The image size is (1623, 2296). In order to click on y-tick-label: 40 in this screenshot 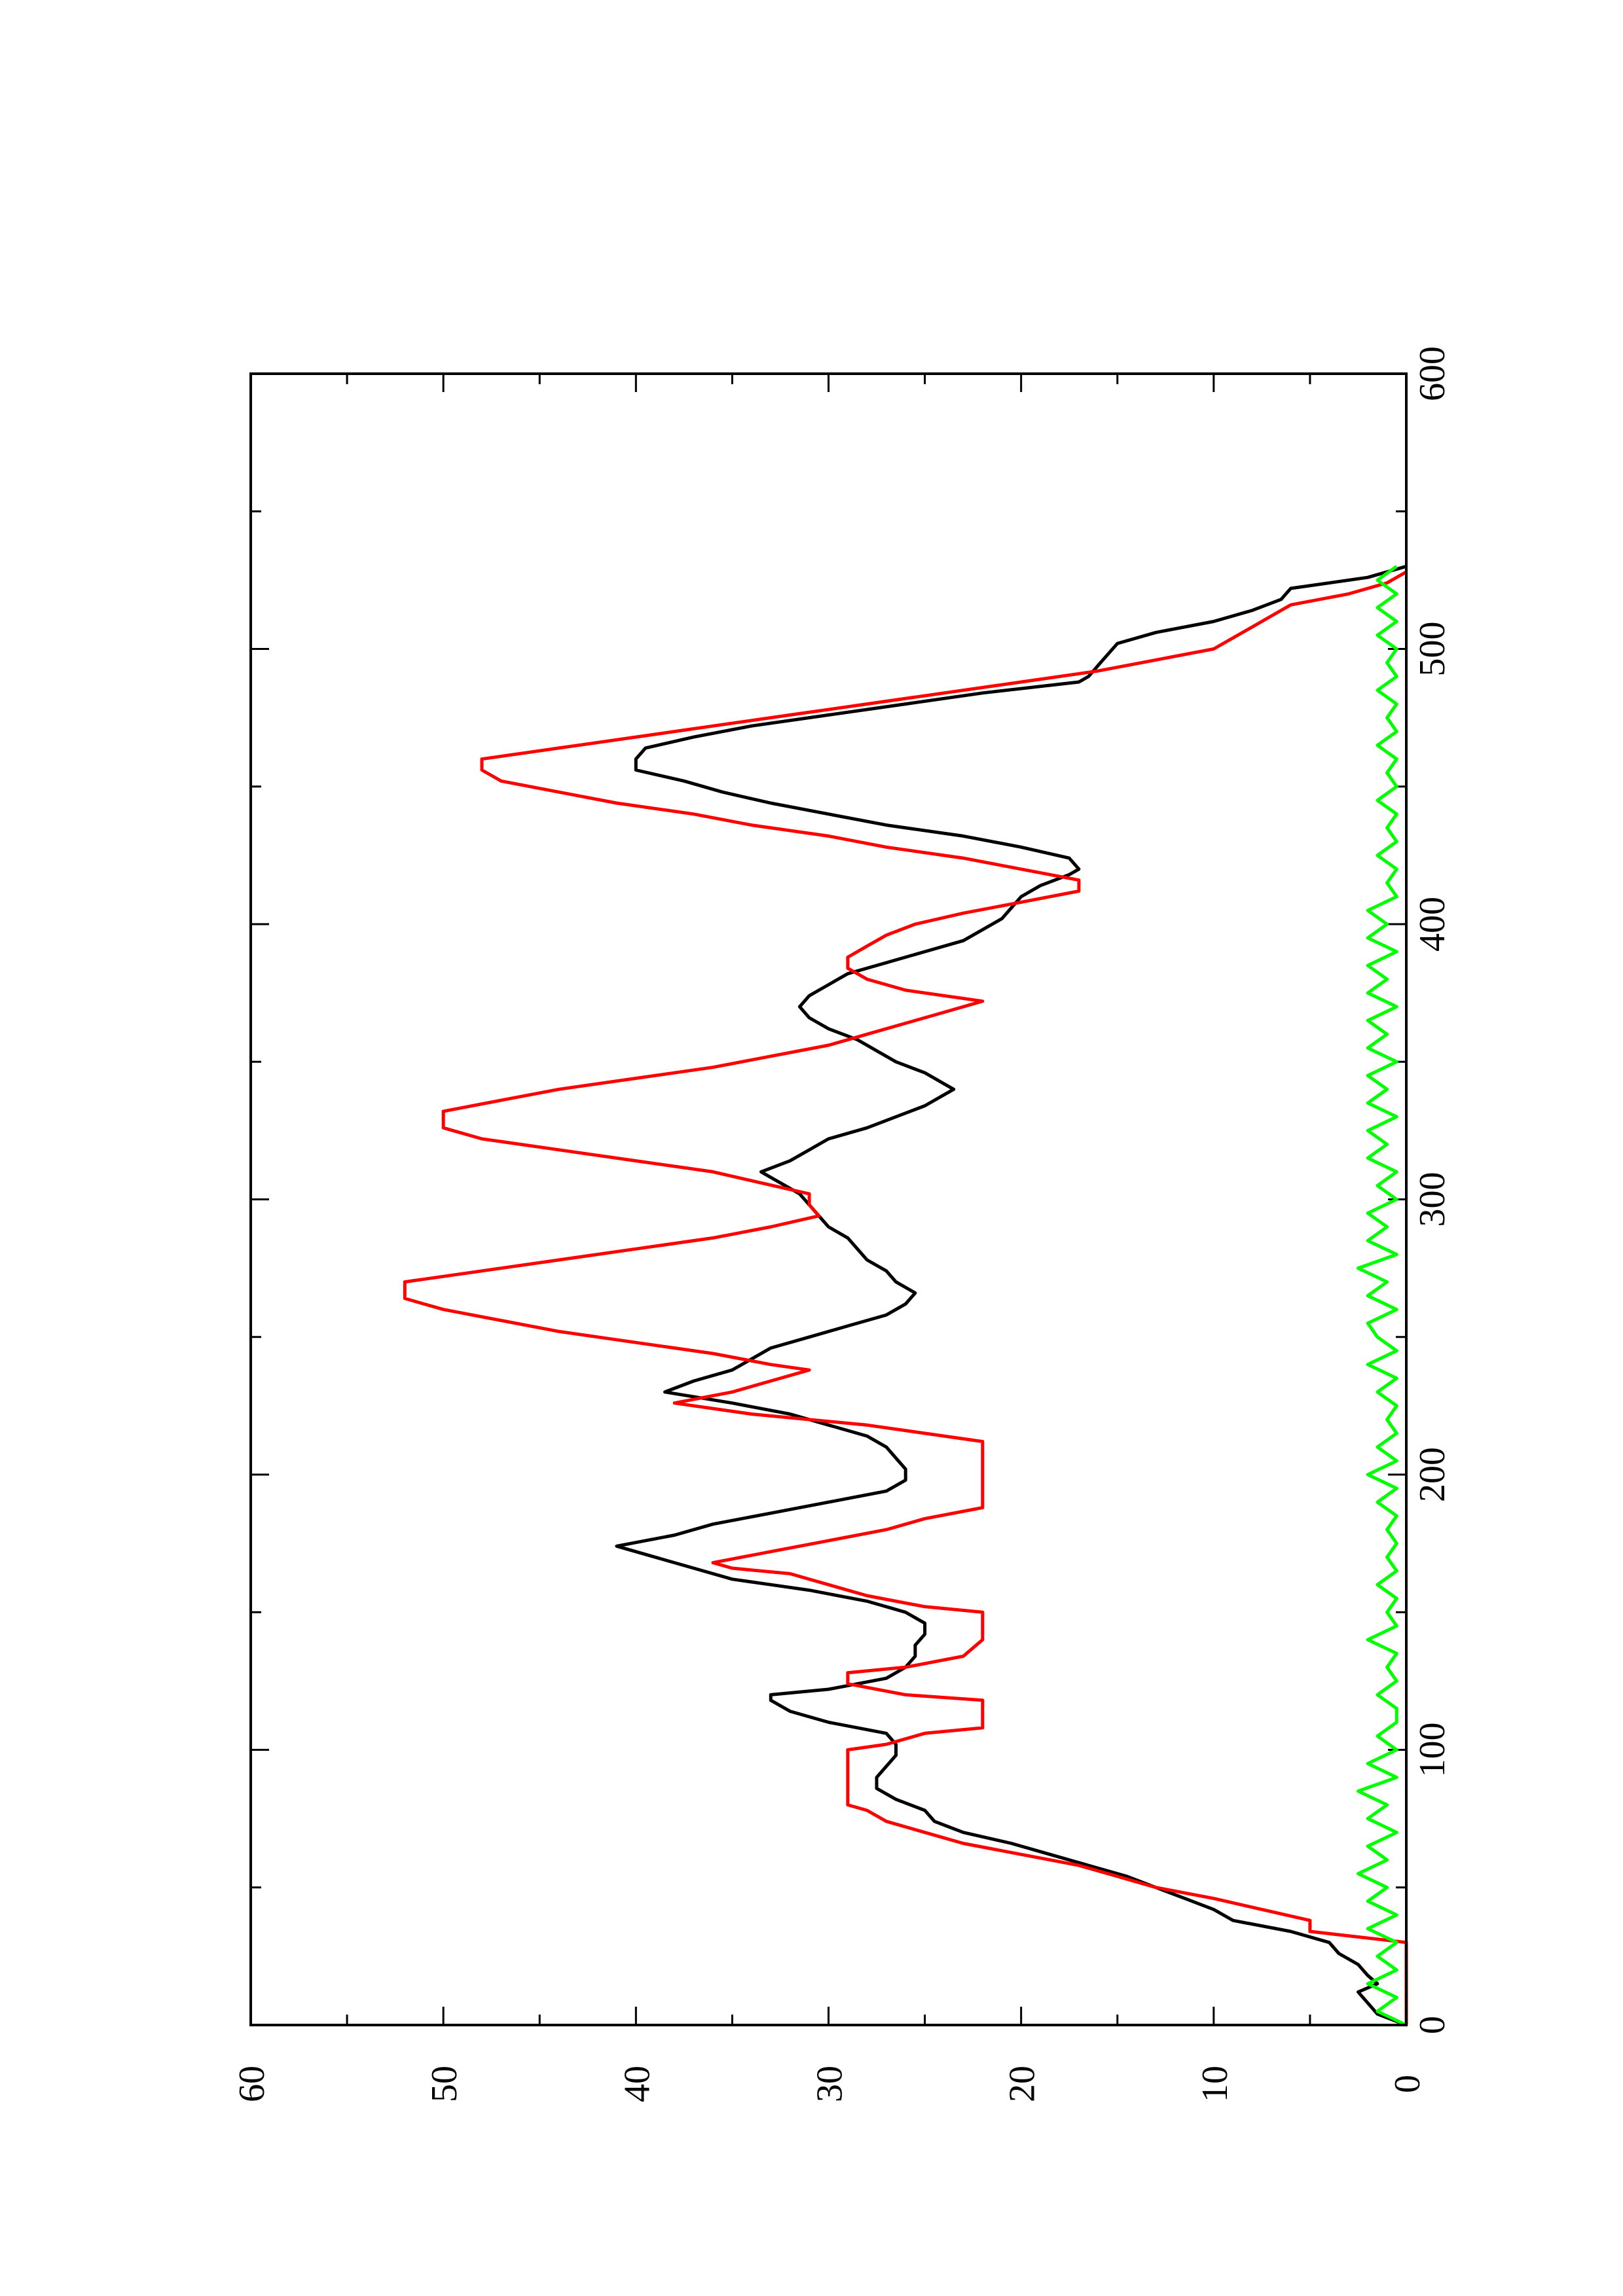, I will do `click(637, 2084)`.